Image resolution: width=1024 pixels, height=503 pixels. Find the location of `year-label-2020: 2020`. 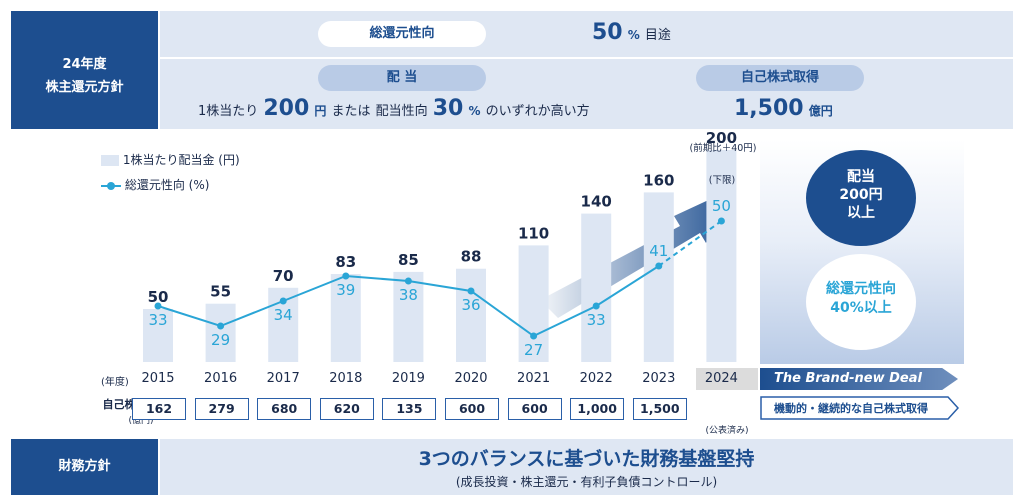

year-label-2020: 2020 is located at coordinates (471, 378).